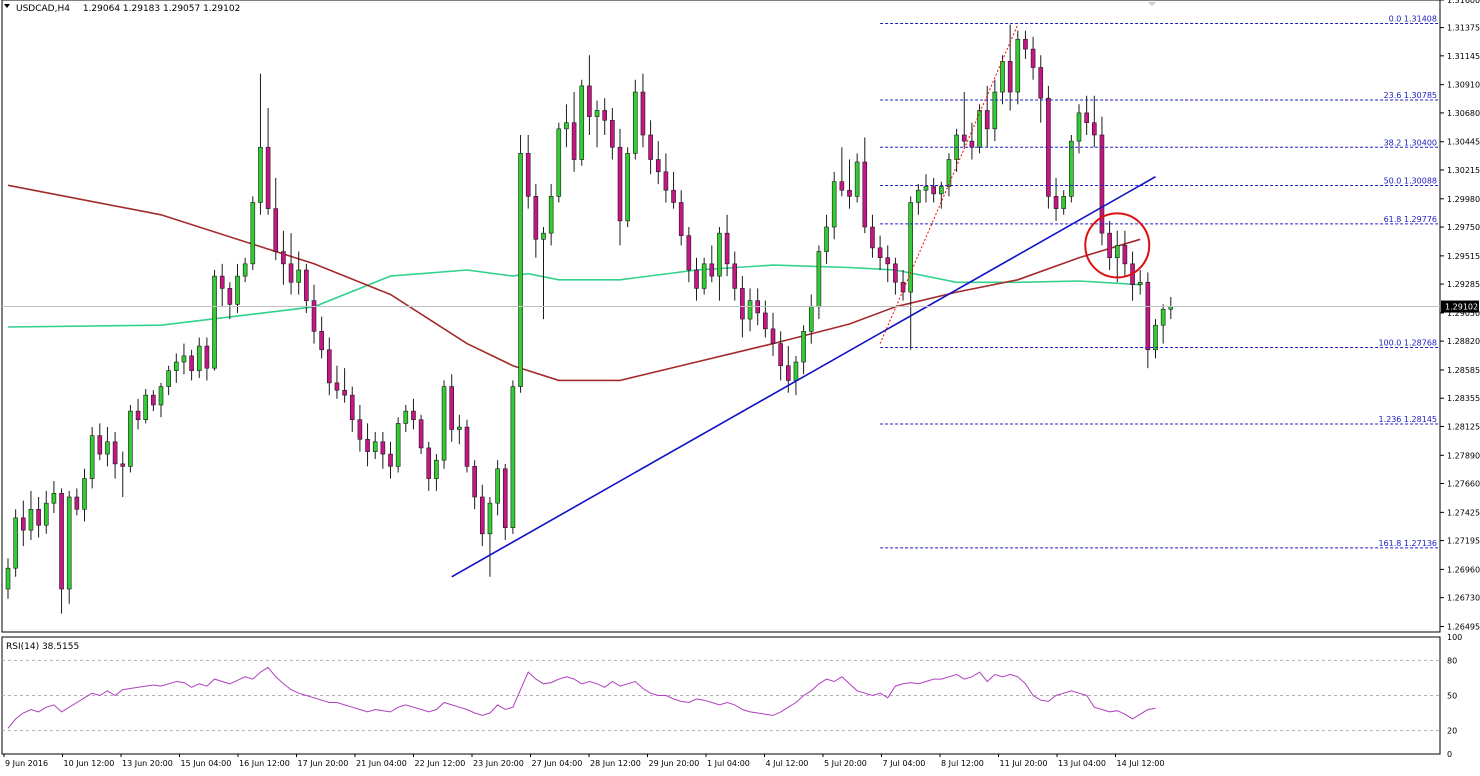 This screenshot has height=776, width=1480. Describe the element at coordinates (1463, 227) in the screenshot. I see `price-tick-label: 1.29750` at that location.